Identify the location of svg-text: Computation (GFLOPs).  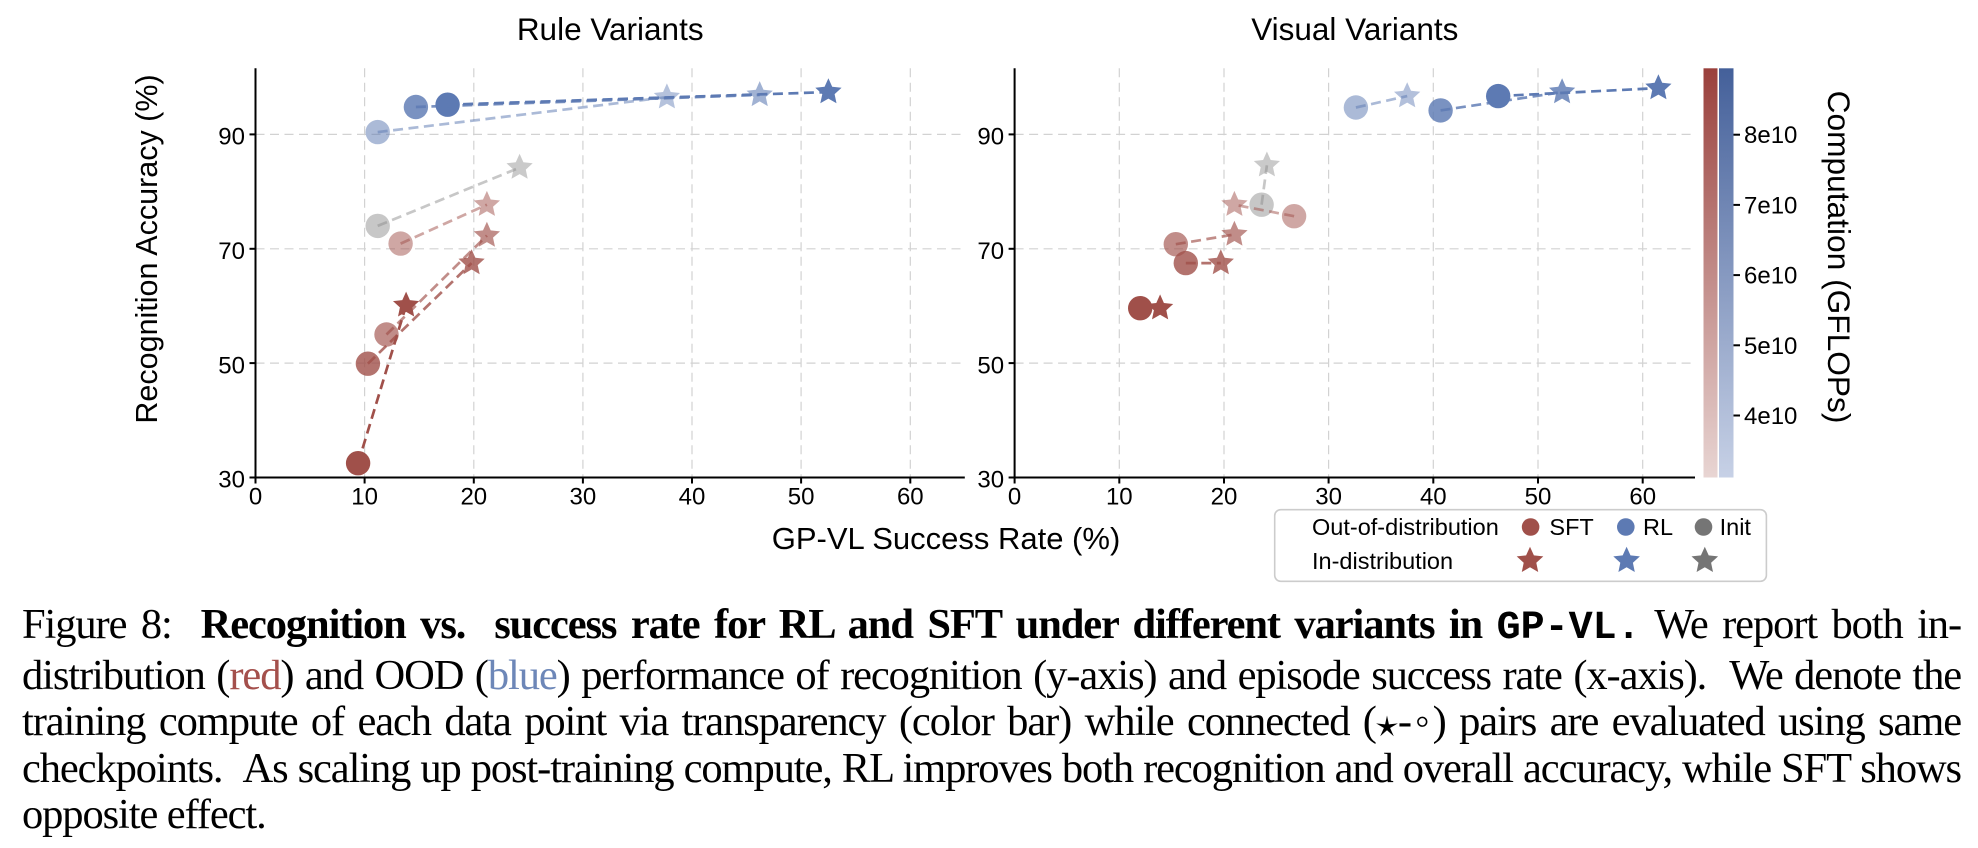
(1839, 257).